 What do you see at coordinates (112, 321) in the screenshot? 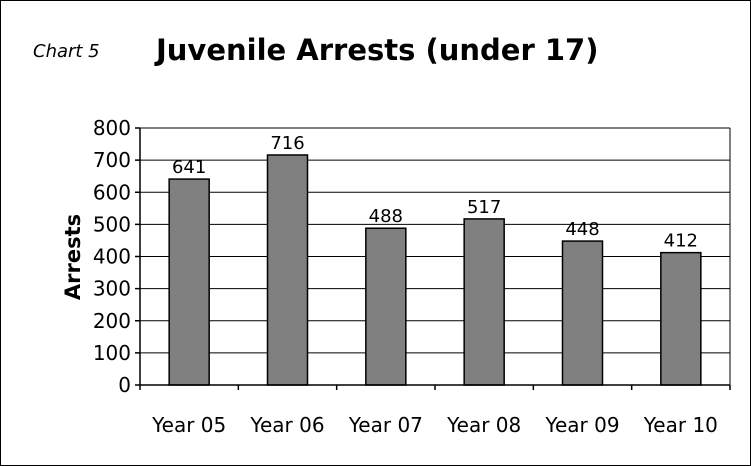
I see `y-tick-label: 200` at bounding box center [112, 321].